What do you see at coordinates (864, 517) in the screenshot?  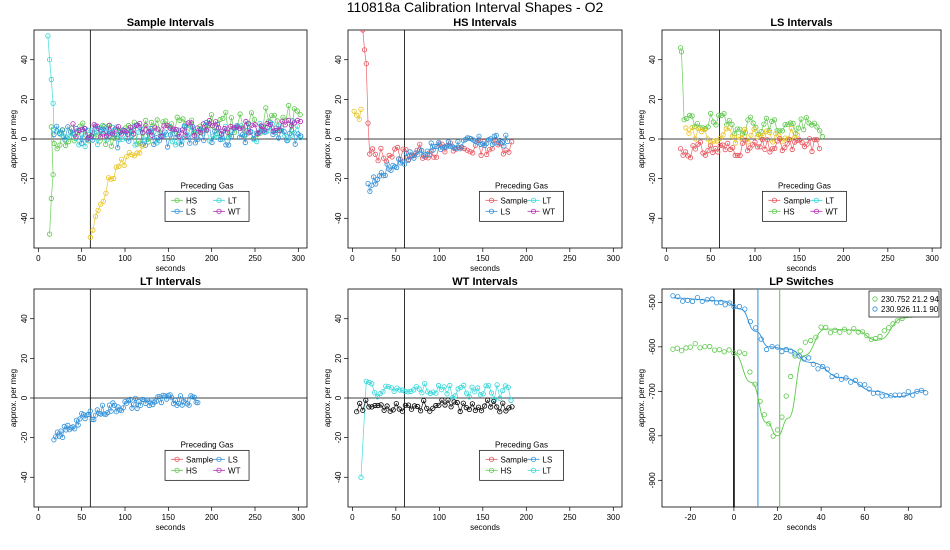 I see `x-tick-label: 60` at bounding box center [864, 517].